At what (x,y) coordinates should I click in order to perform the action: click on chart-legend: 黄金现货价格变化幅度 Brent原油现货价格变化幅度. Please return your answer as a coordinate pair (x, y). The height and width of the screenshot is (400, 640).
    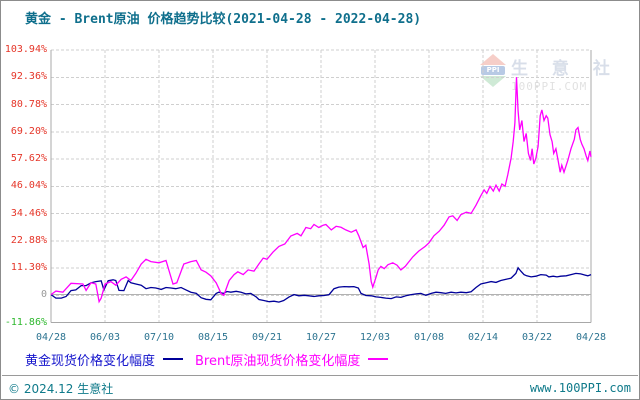
    Looking at the image, I should click on (212, 360).